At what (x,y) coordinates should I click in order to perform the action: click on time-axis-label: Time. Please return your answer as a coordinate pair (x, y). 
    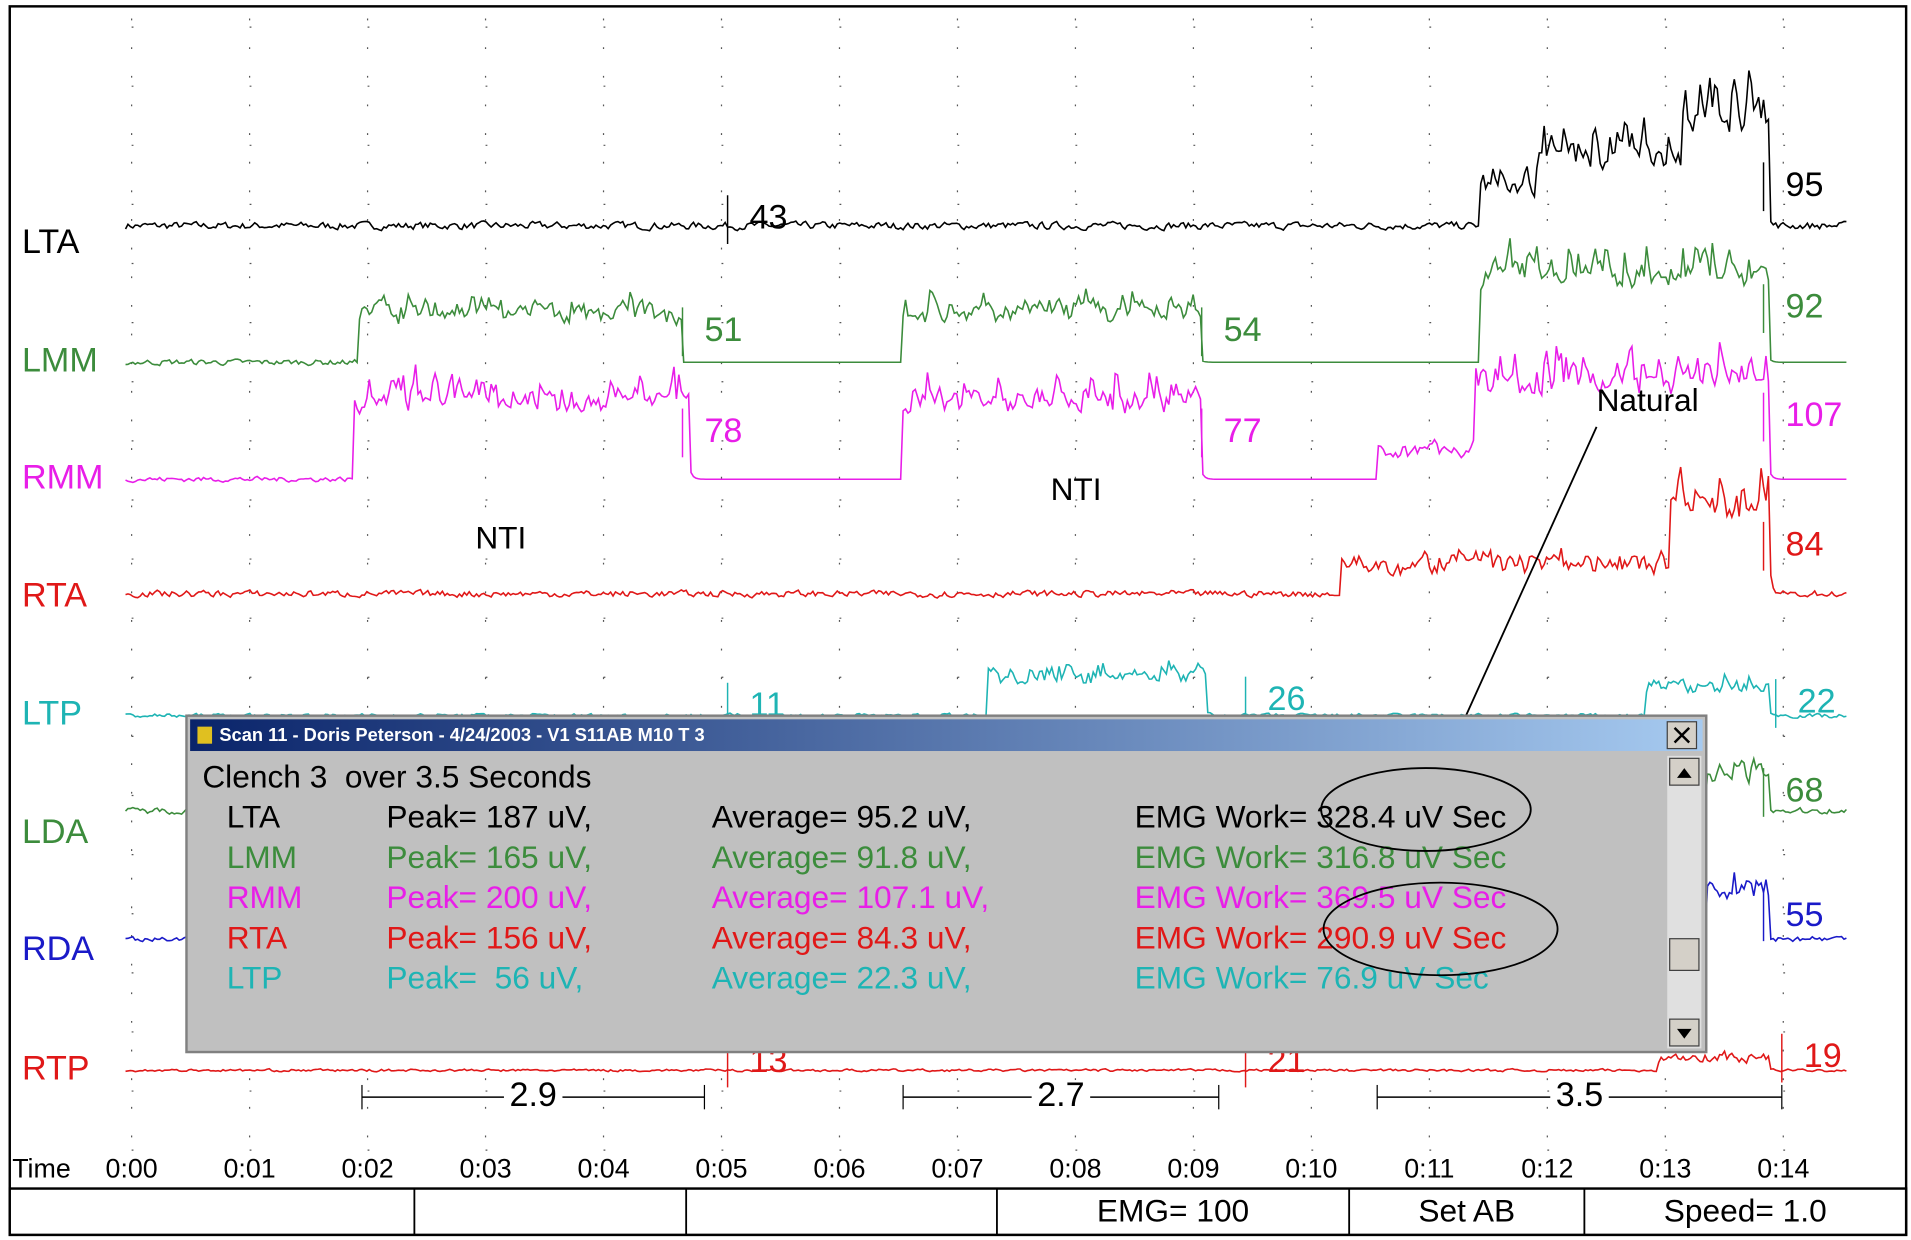
    Looking at the image, I should click on (41, 1168).